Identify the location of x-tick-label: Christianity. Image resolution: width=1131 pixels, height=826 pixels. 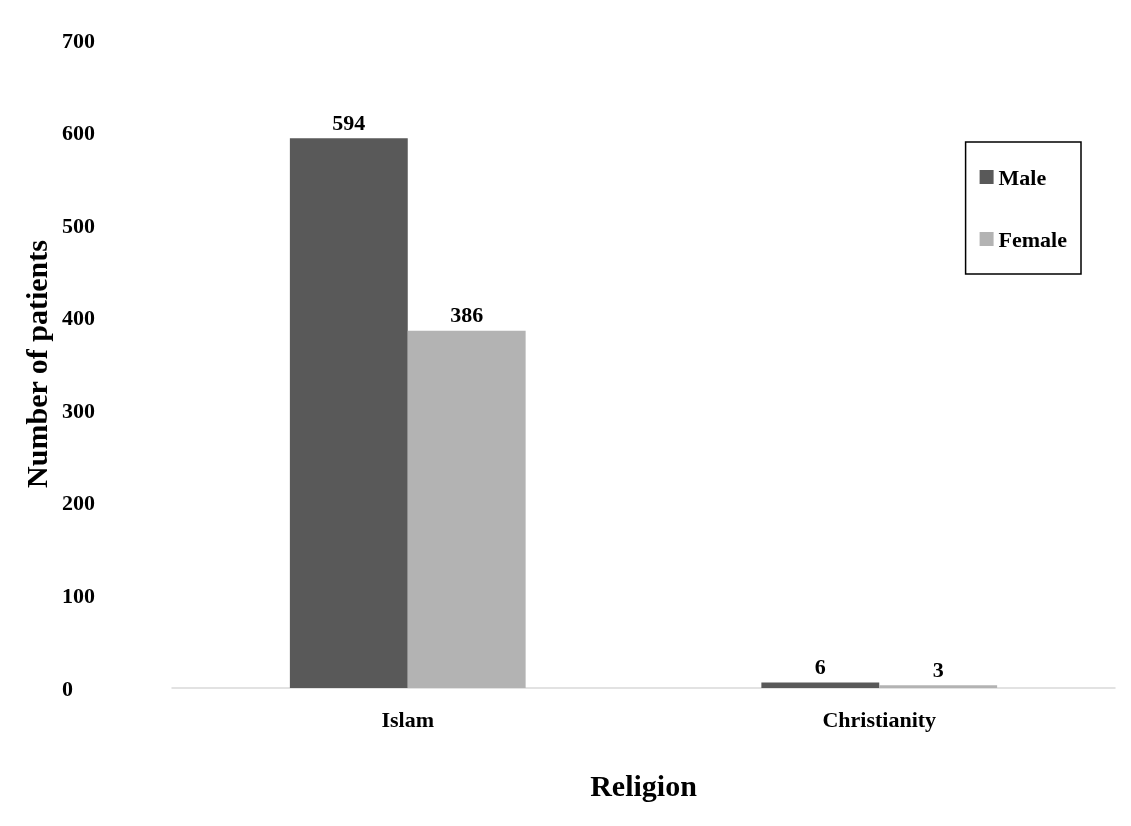
(879, 719).